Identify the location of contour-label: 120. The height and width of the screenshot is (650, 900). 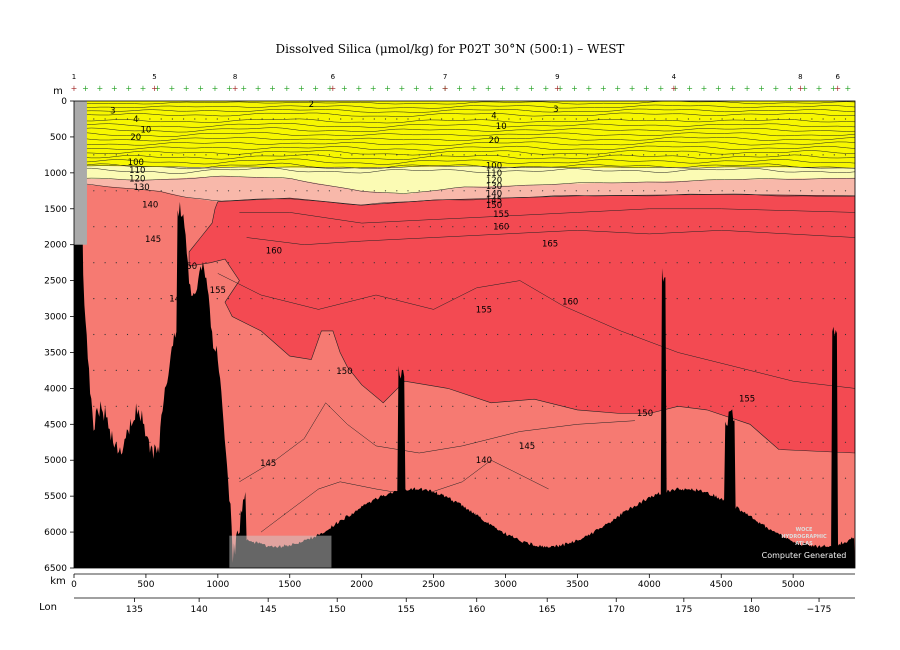
(137, 180).